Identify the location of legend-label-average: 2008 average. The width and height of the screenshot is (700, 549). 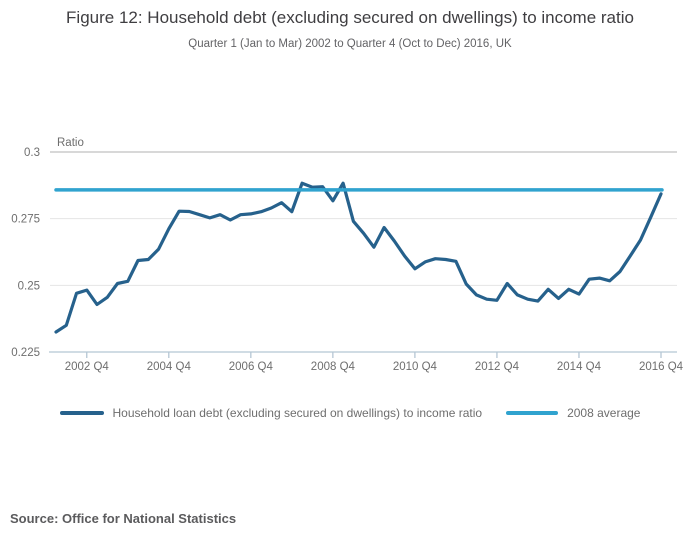
(604, 413).